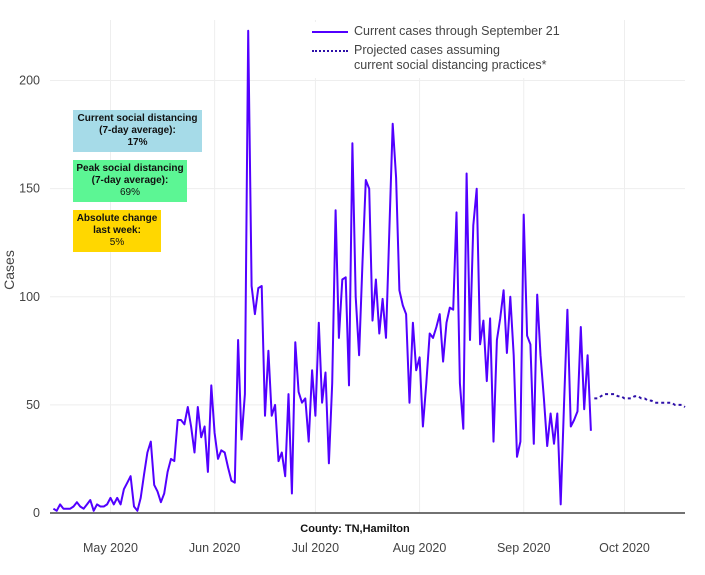 The height and width of the screenshot is (575, 705). Describe the element at coordinates (450, 65) in the screenshot. I see `legend-label-line2: current social distancing practices*` at that location.